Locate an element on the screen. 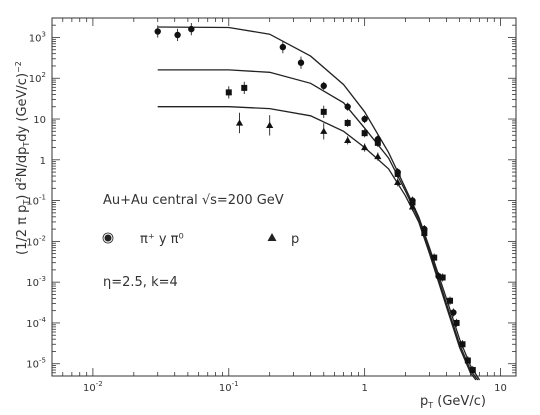  legend-circle-marker is located at coordinates (108, 238).